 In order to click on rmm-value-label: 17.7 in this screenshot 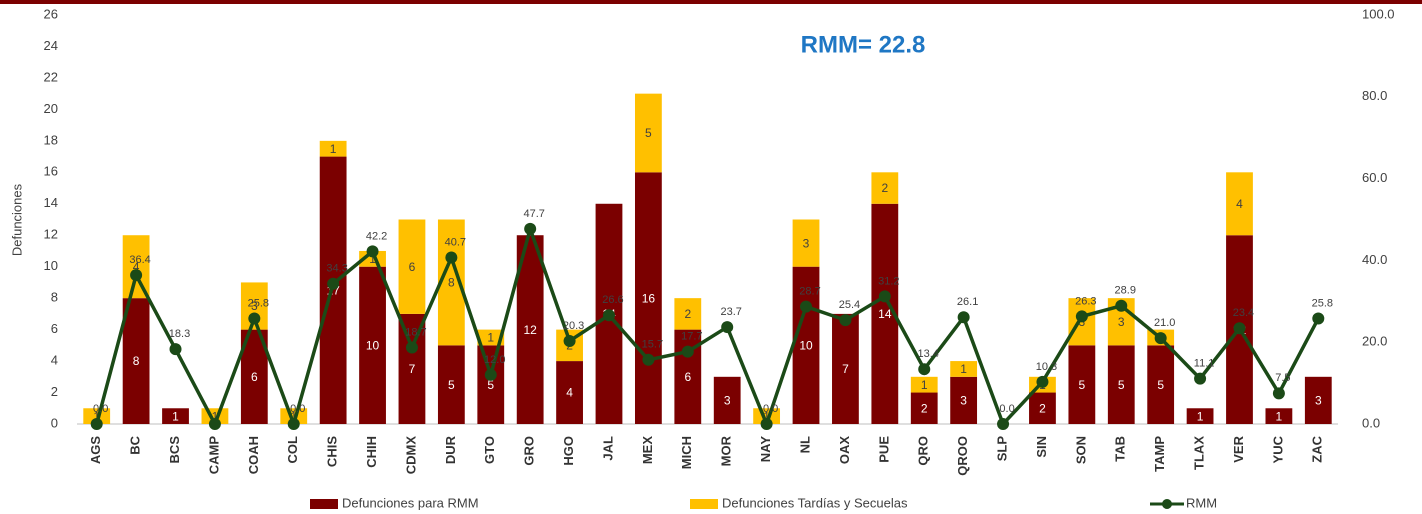, I will do `click(691, 337)`.